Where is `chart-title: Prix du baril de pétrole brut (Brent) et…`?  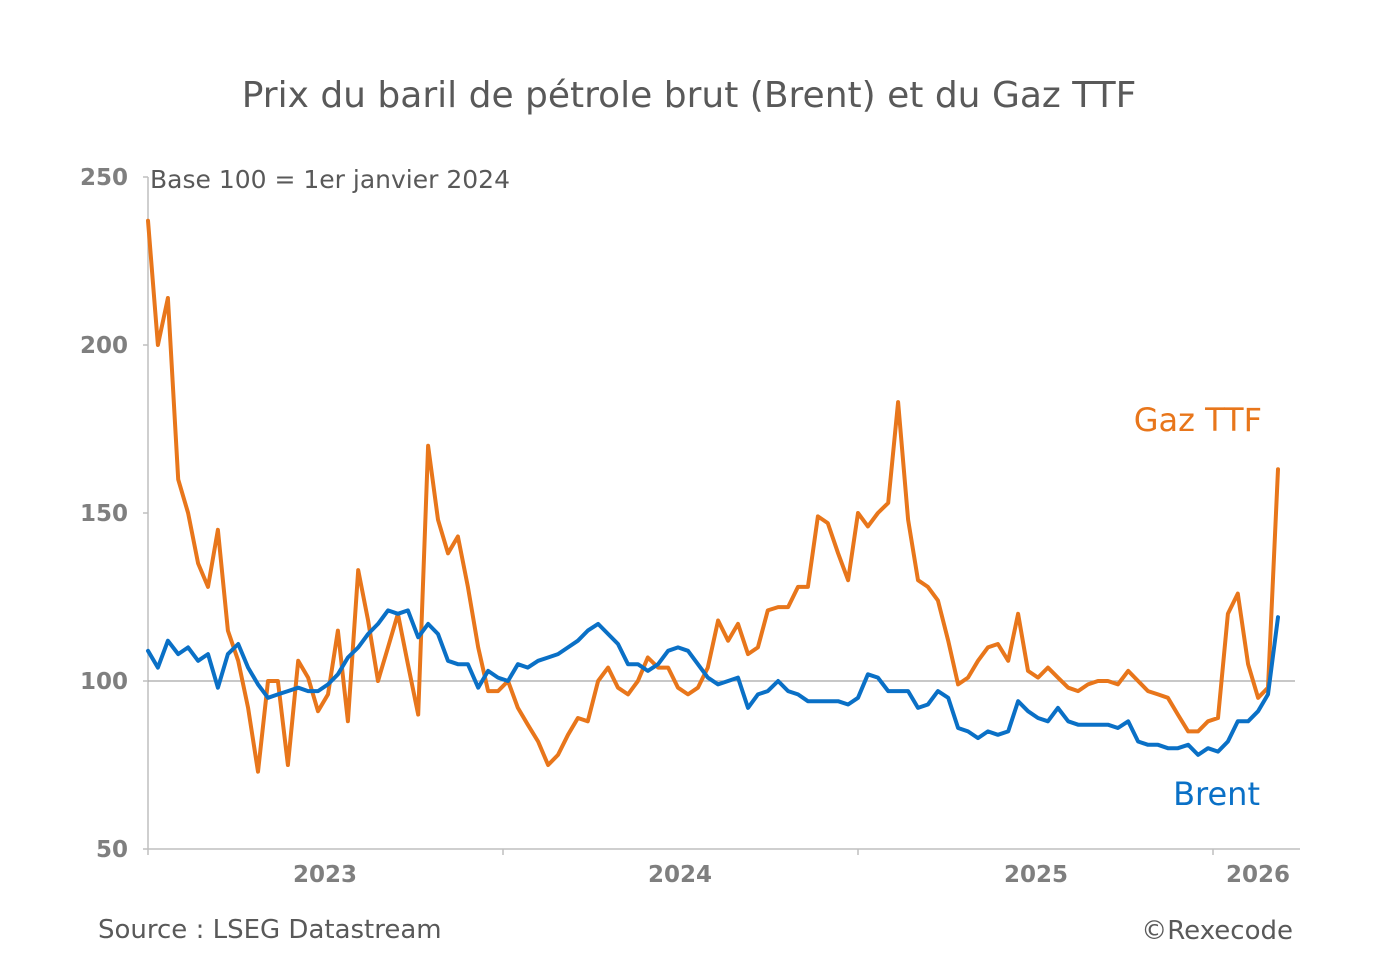 chart-title: Prix du baril de pétrole brut (Brent) et… is located at coordinates (689, 95).